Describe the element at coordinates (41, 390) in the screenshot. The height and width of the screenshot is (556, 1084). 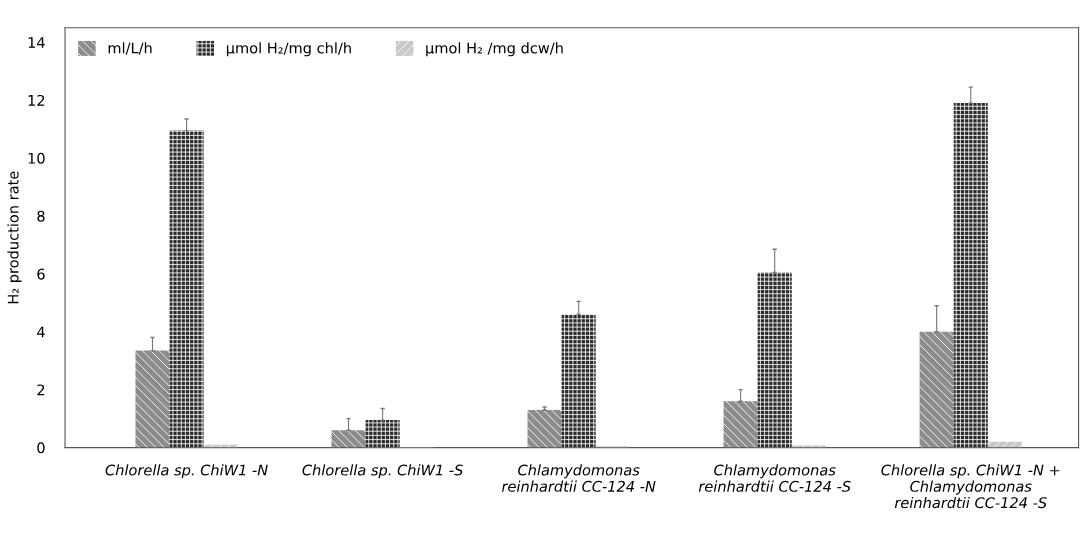
I see `y-tick-label: 2` at that location.